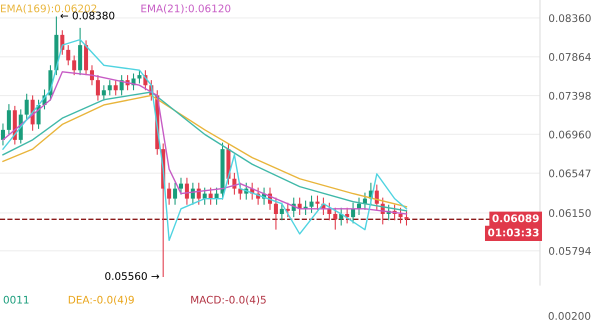  What do you see at coordinates (570, 57) in the screenshot?
I see `y-tick-label: 0.07864` at bounding box center [570, 57].